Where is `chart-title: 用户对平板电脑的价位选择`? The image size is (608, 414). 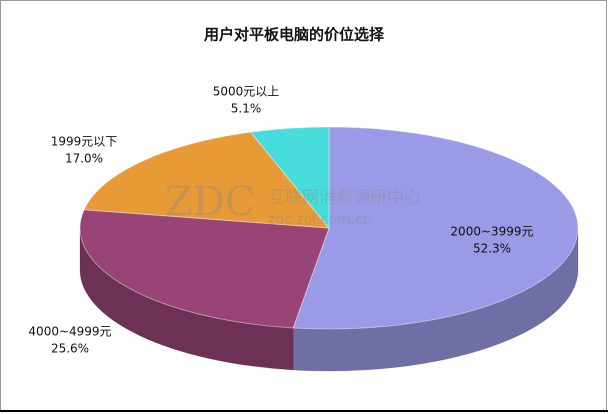 chart-title: 用户对平板电脑的价位选择 is located at coordinates (294, 35).